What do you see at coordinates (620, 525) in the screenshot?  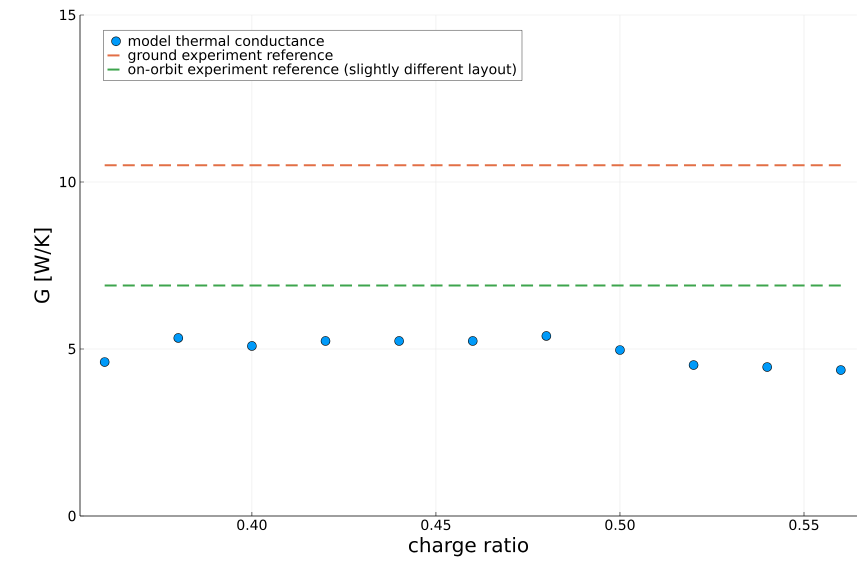 I see `x-tick-label: 0.50` at bounding box center [620, 525].